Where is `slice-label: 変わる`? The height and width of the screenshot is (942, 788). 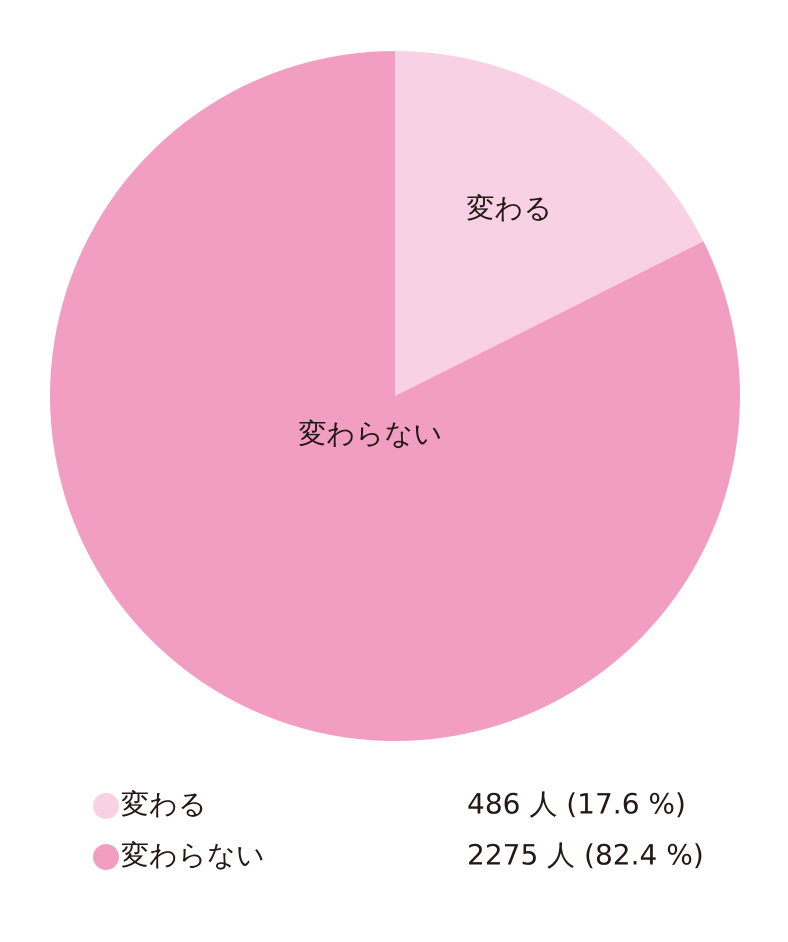 slice-label: 変わる is located at coordinates (509, 207).